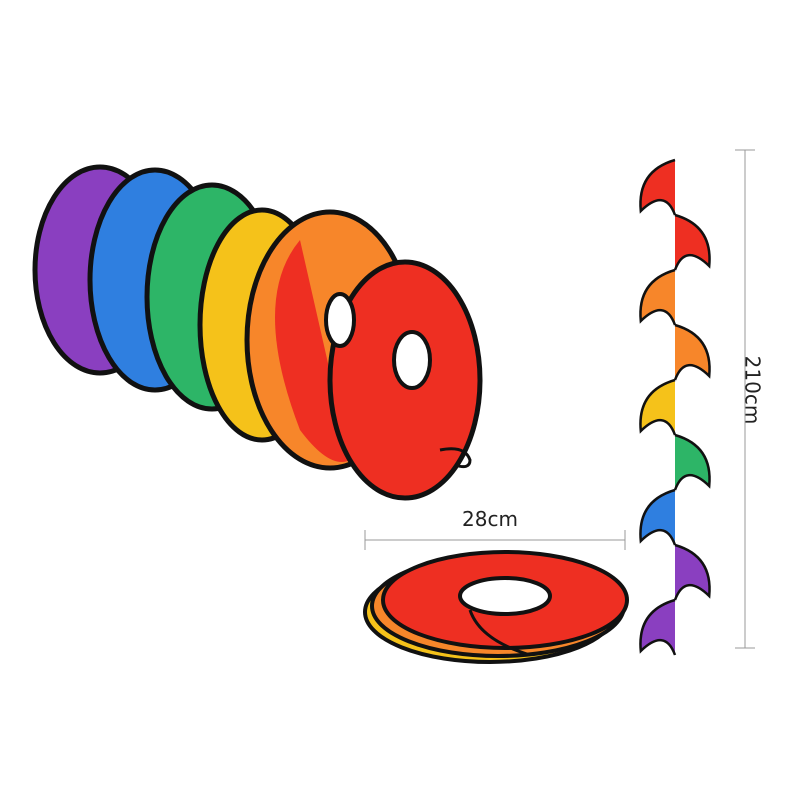 Image resolution: width=800 pixels, height=800 pixels. I want to click on orange-hole, so click(340, 320).